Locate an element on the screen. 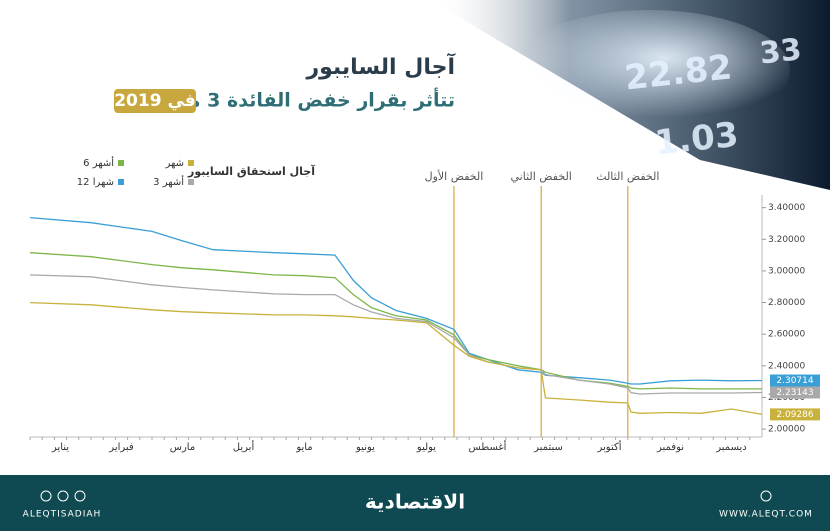 The image size is (830, 531). web-icon is located at coordinates (766, 496).